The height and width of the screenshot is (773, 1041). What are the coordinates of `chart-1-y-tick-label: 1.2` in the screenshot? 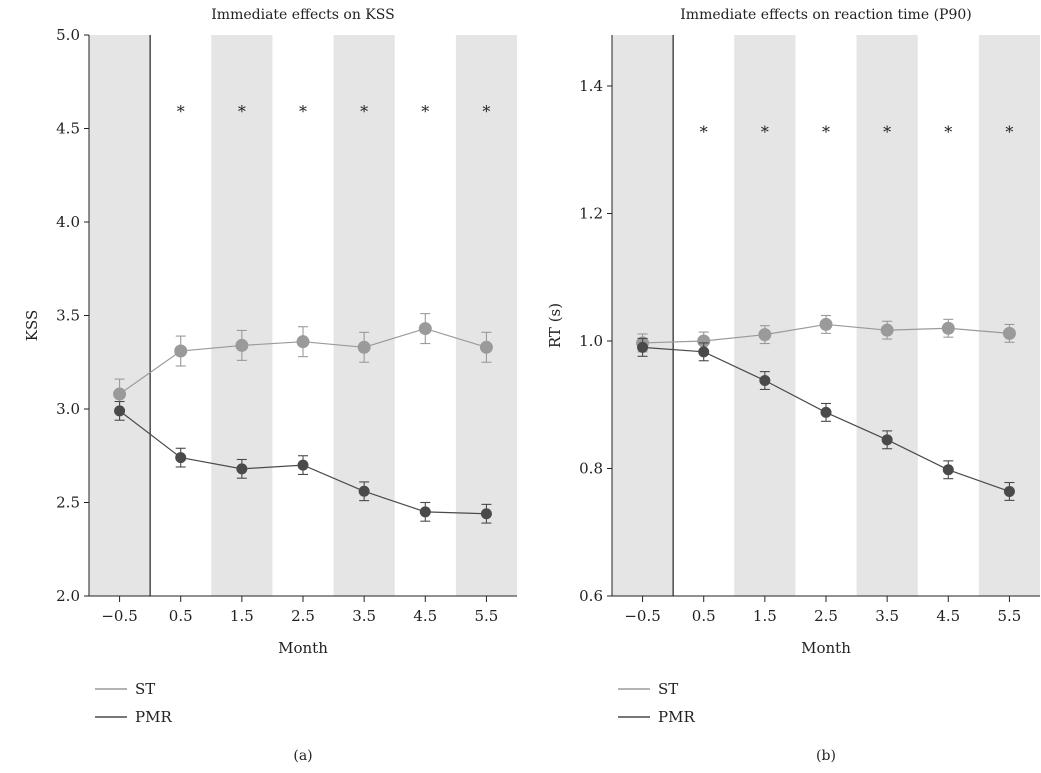 It's located at (591, 214).